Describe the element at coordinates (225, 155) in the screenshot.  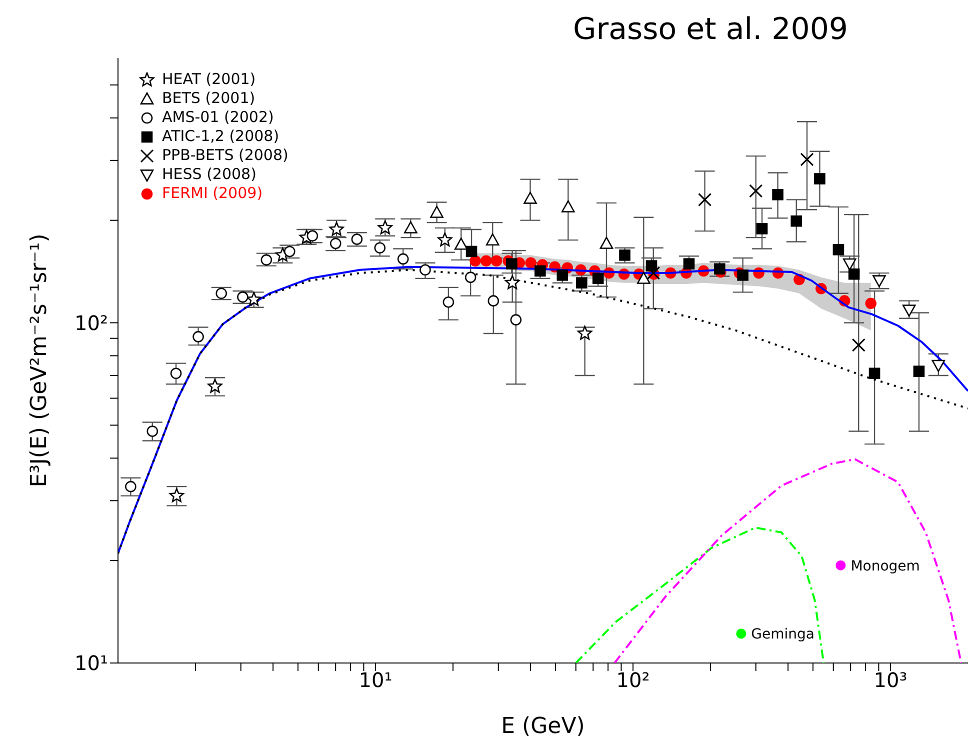
I see `legend-label: PPB-BETS (2008)` at that location.